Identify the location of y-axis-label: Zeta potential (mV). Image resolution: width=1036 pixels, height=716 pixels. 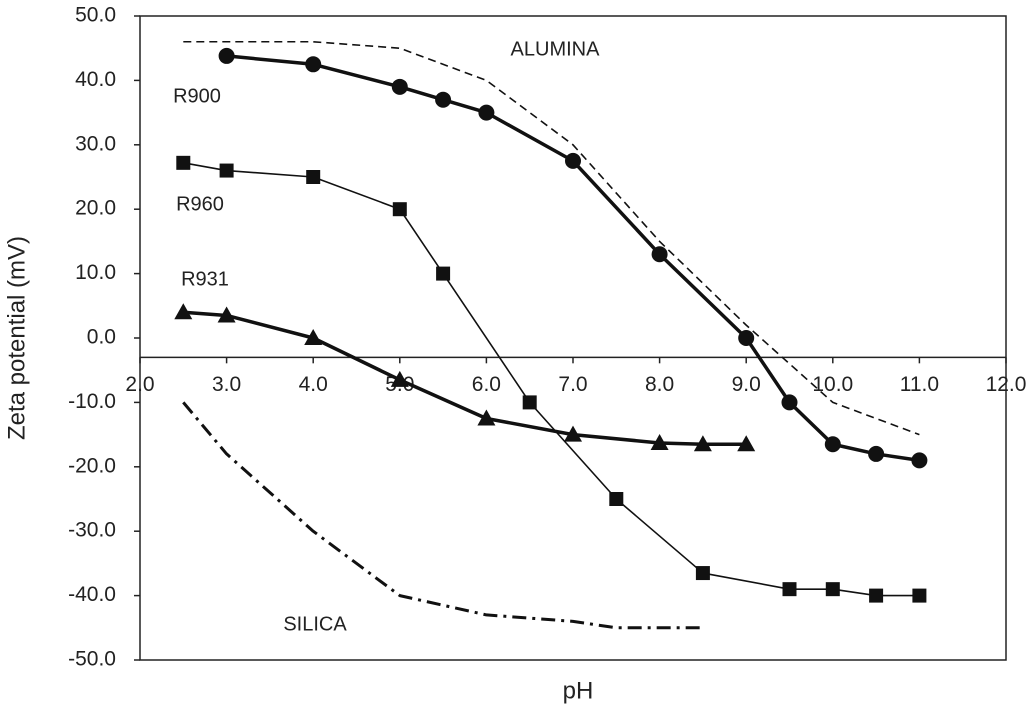
(16, 338).